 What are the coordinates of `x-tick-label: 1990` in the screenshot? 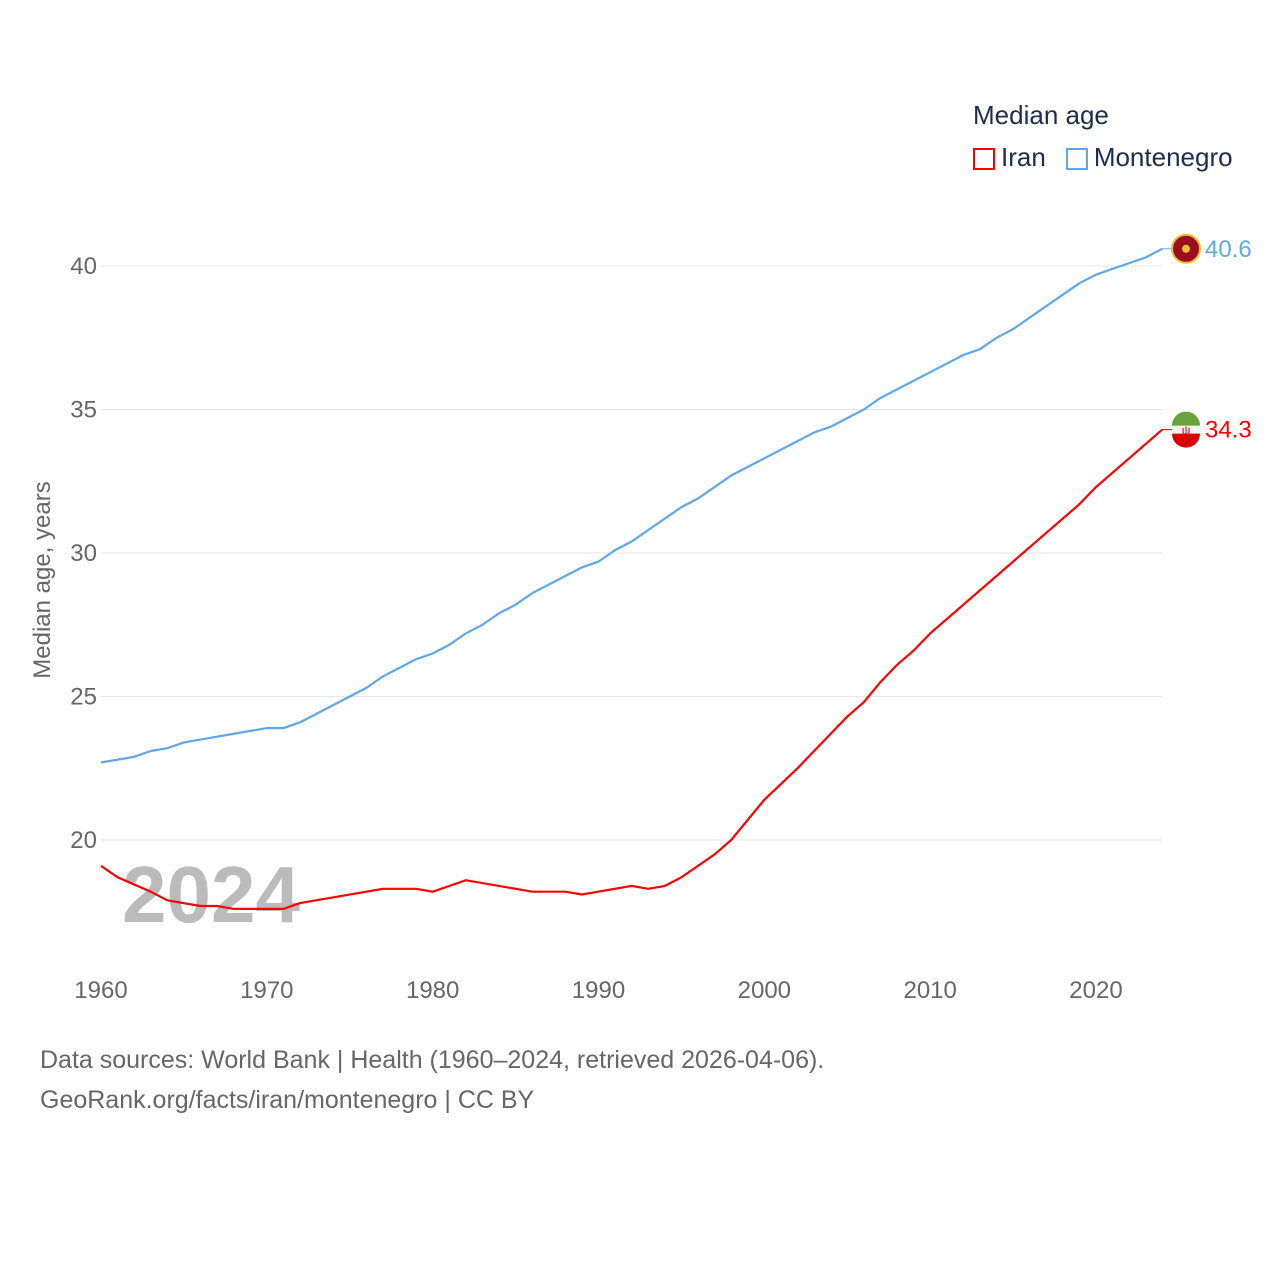 It's located at (598, 990).